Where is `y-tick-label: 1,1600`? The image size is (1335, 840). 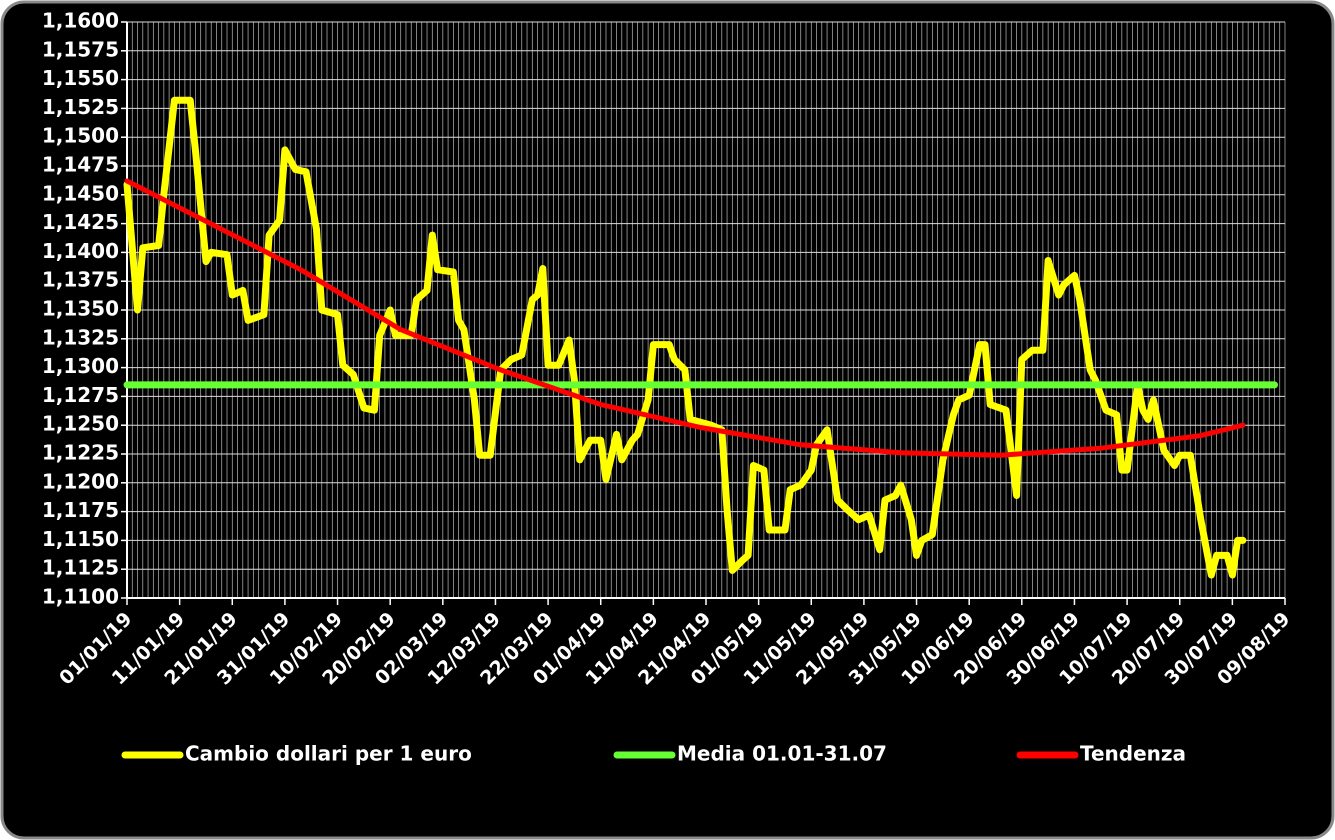 y-tick-label: 1,1600 is located at coordinates (80, 21).